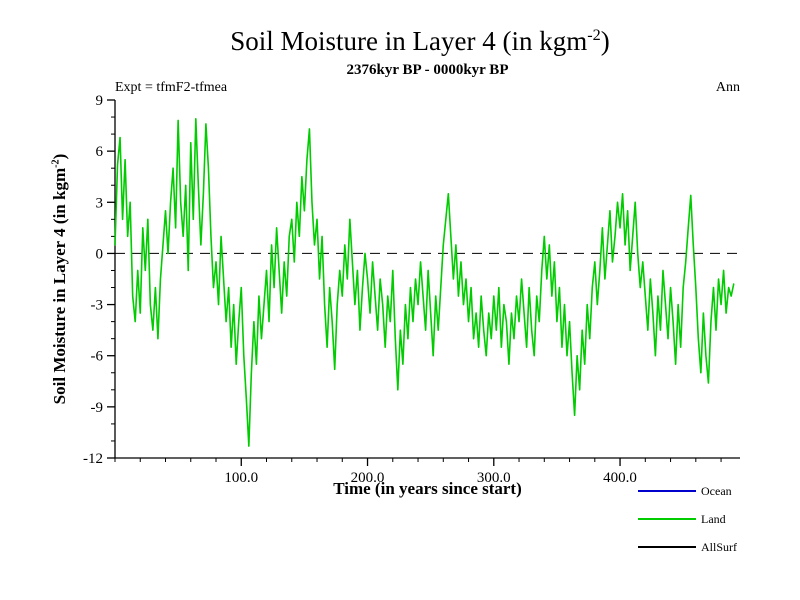 The width and height of the screenshot is (800, 600). I want to click on chart-subtitle: 2376kyr BP - 0000kyr BP, so click(427, 70).